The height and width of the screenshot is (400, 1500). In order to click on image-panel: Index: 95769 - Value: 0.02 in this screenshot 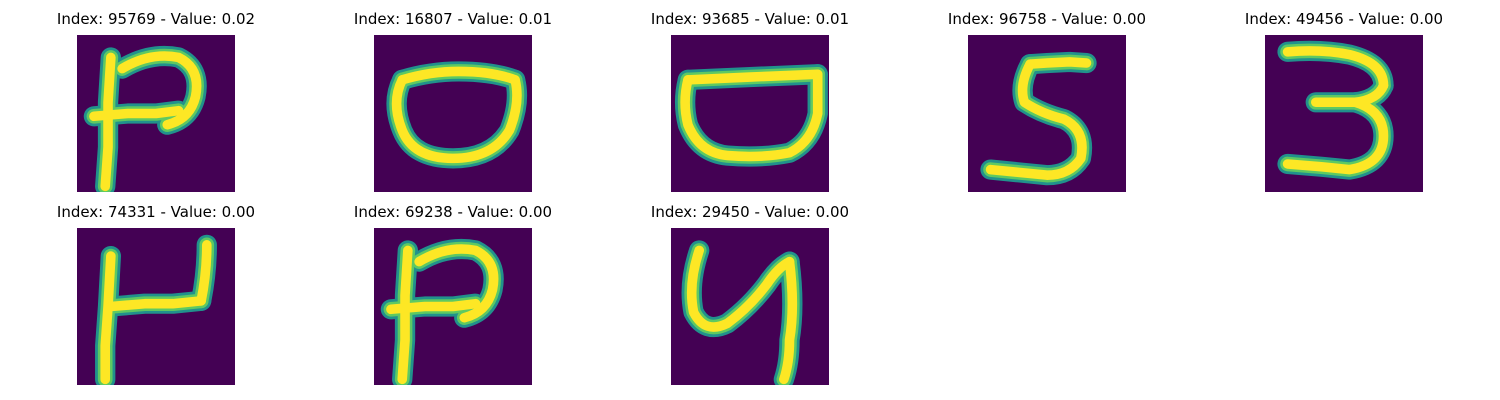, I will do `click(156, 106)`.